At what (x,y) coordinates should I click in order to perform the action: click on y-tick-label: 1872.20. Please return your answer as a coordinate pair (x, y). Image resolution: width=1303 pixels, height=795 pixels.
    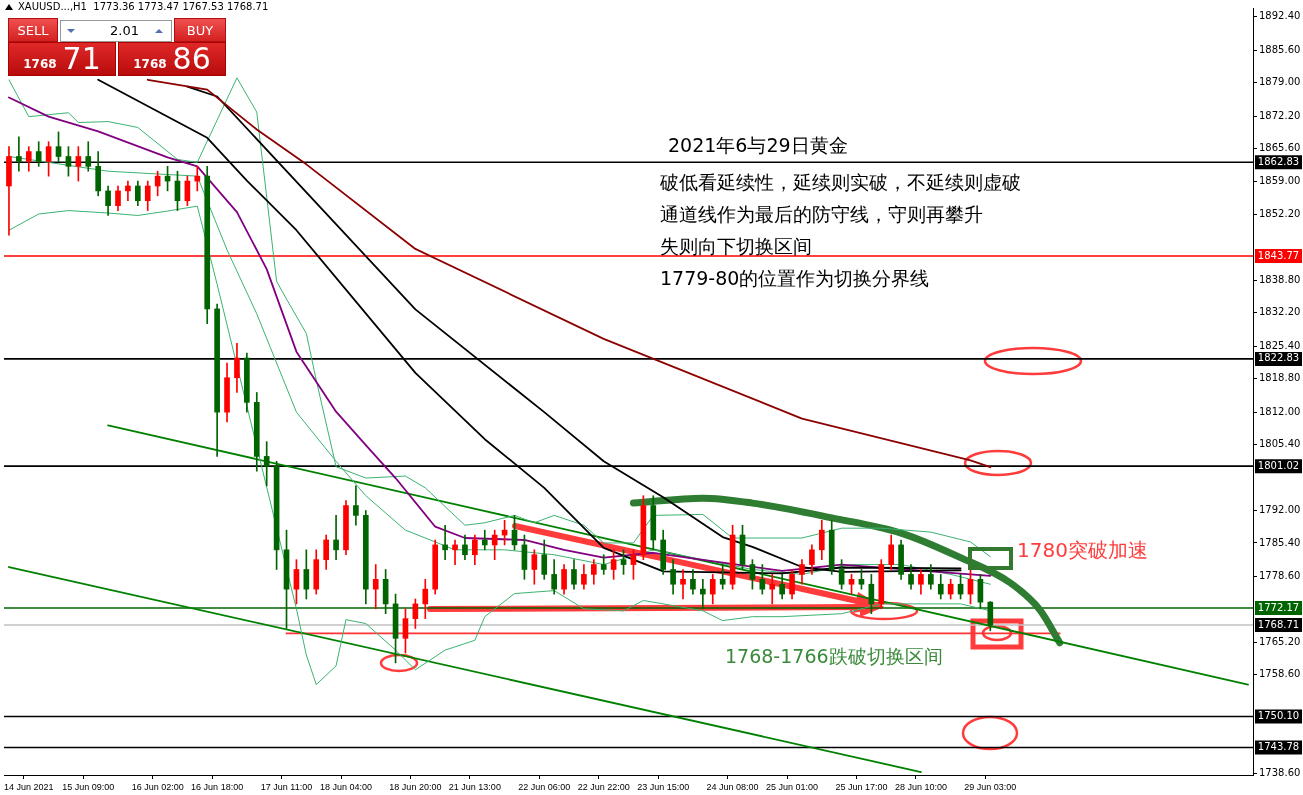
    Looking at the image, I should click on (1280, 115).